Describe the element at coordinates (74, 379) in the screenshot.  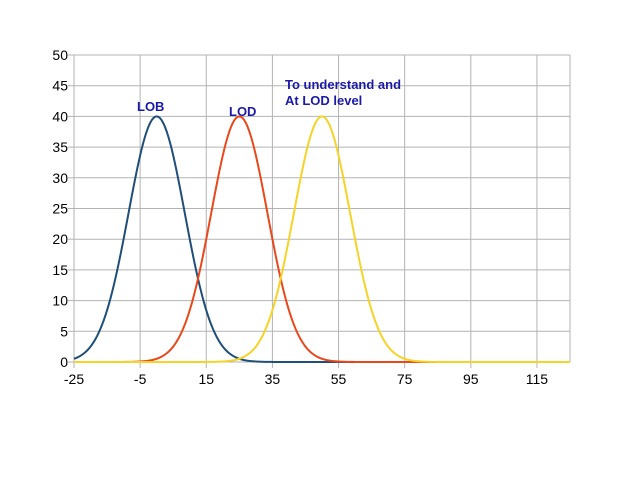
I see `x-tick-label: -25` at that location.